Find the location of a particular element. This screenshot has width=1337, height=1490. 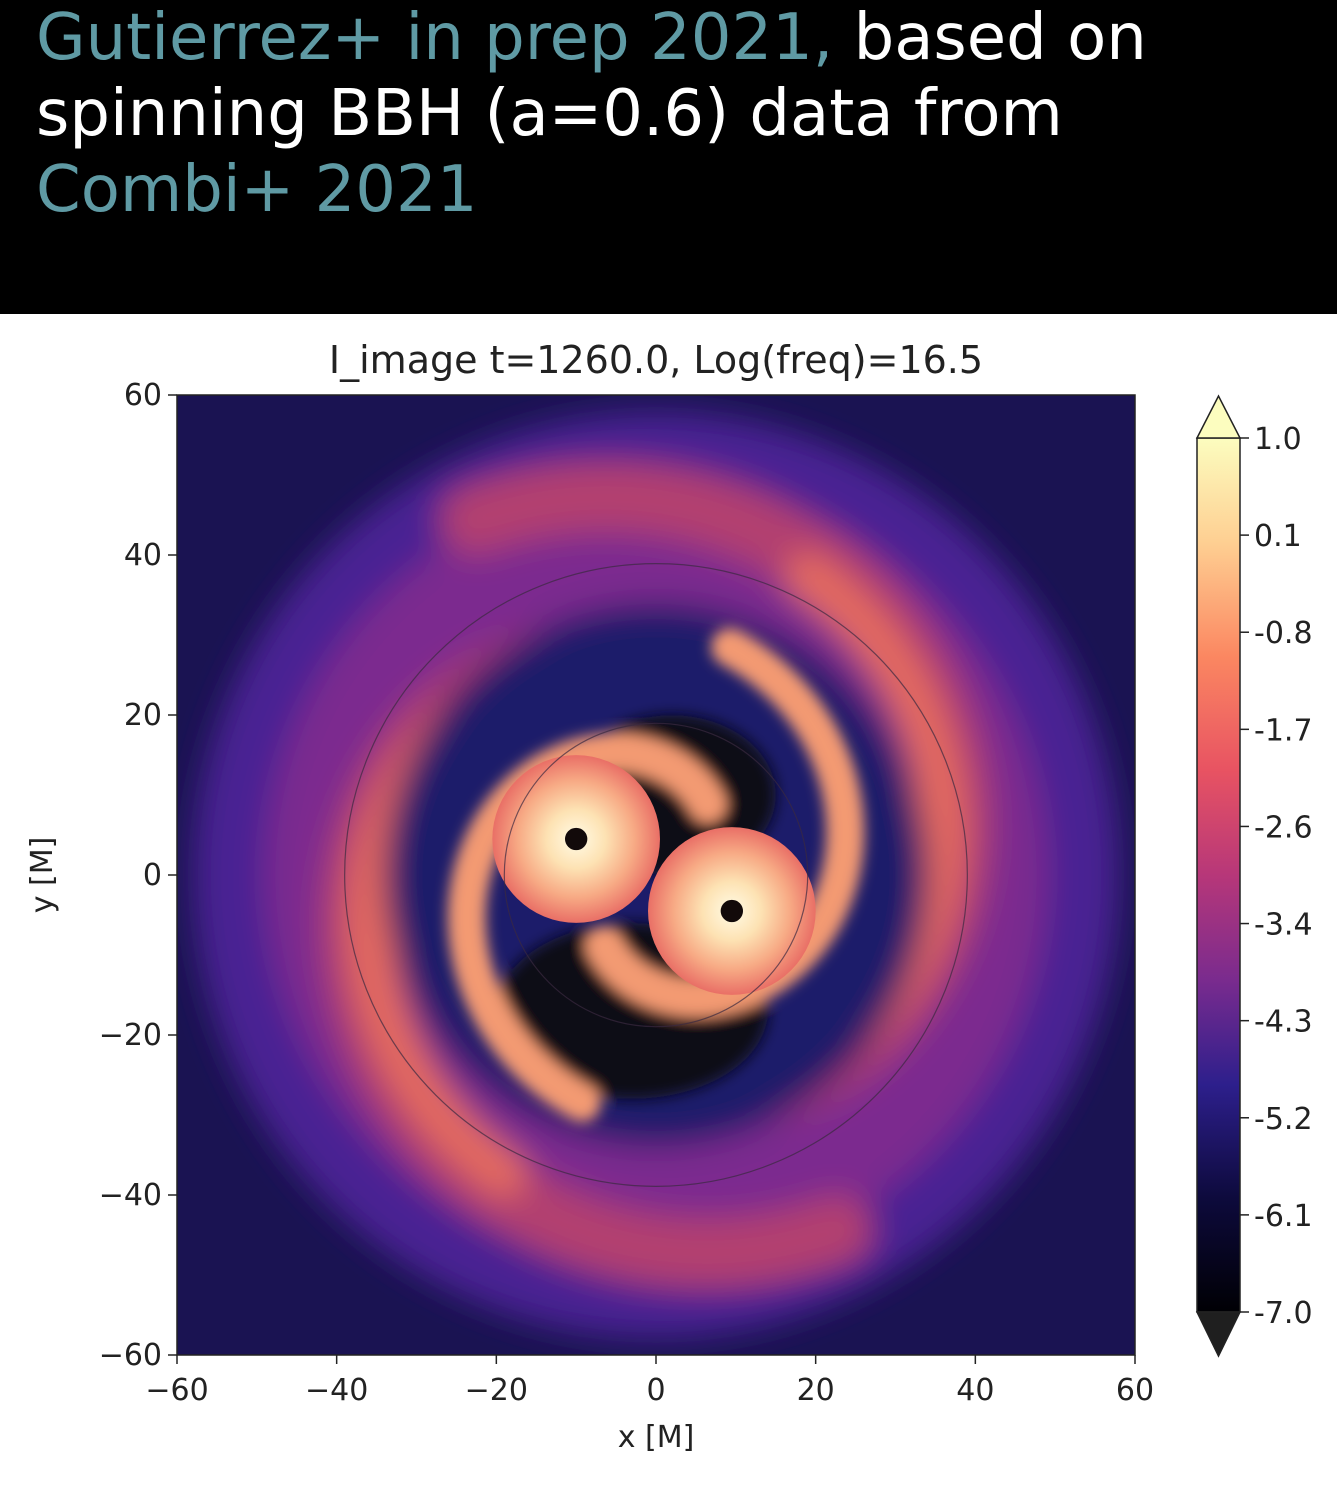

caption-text-spinning: spinning BBH (a=0.6) data from is located at coordinates (549, 114).